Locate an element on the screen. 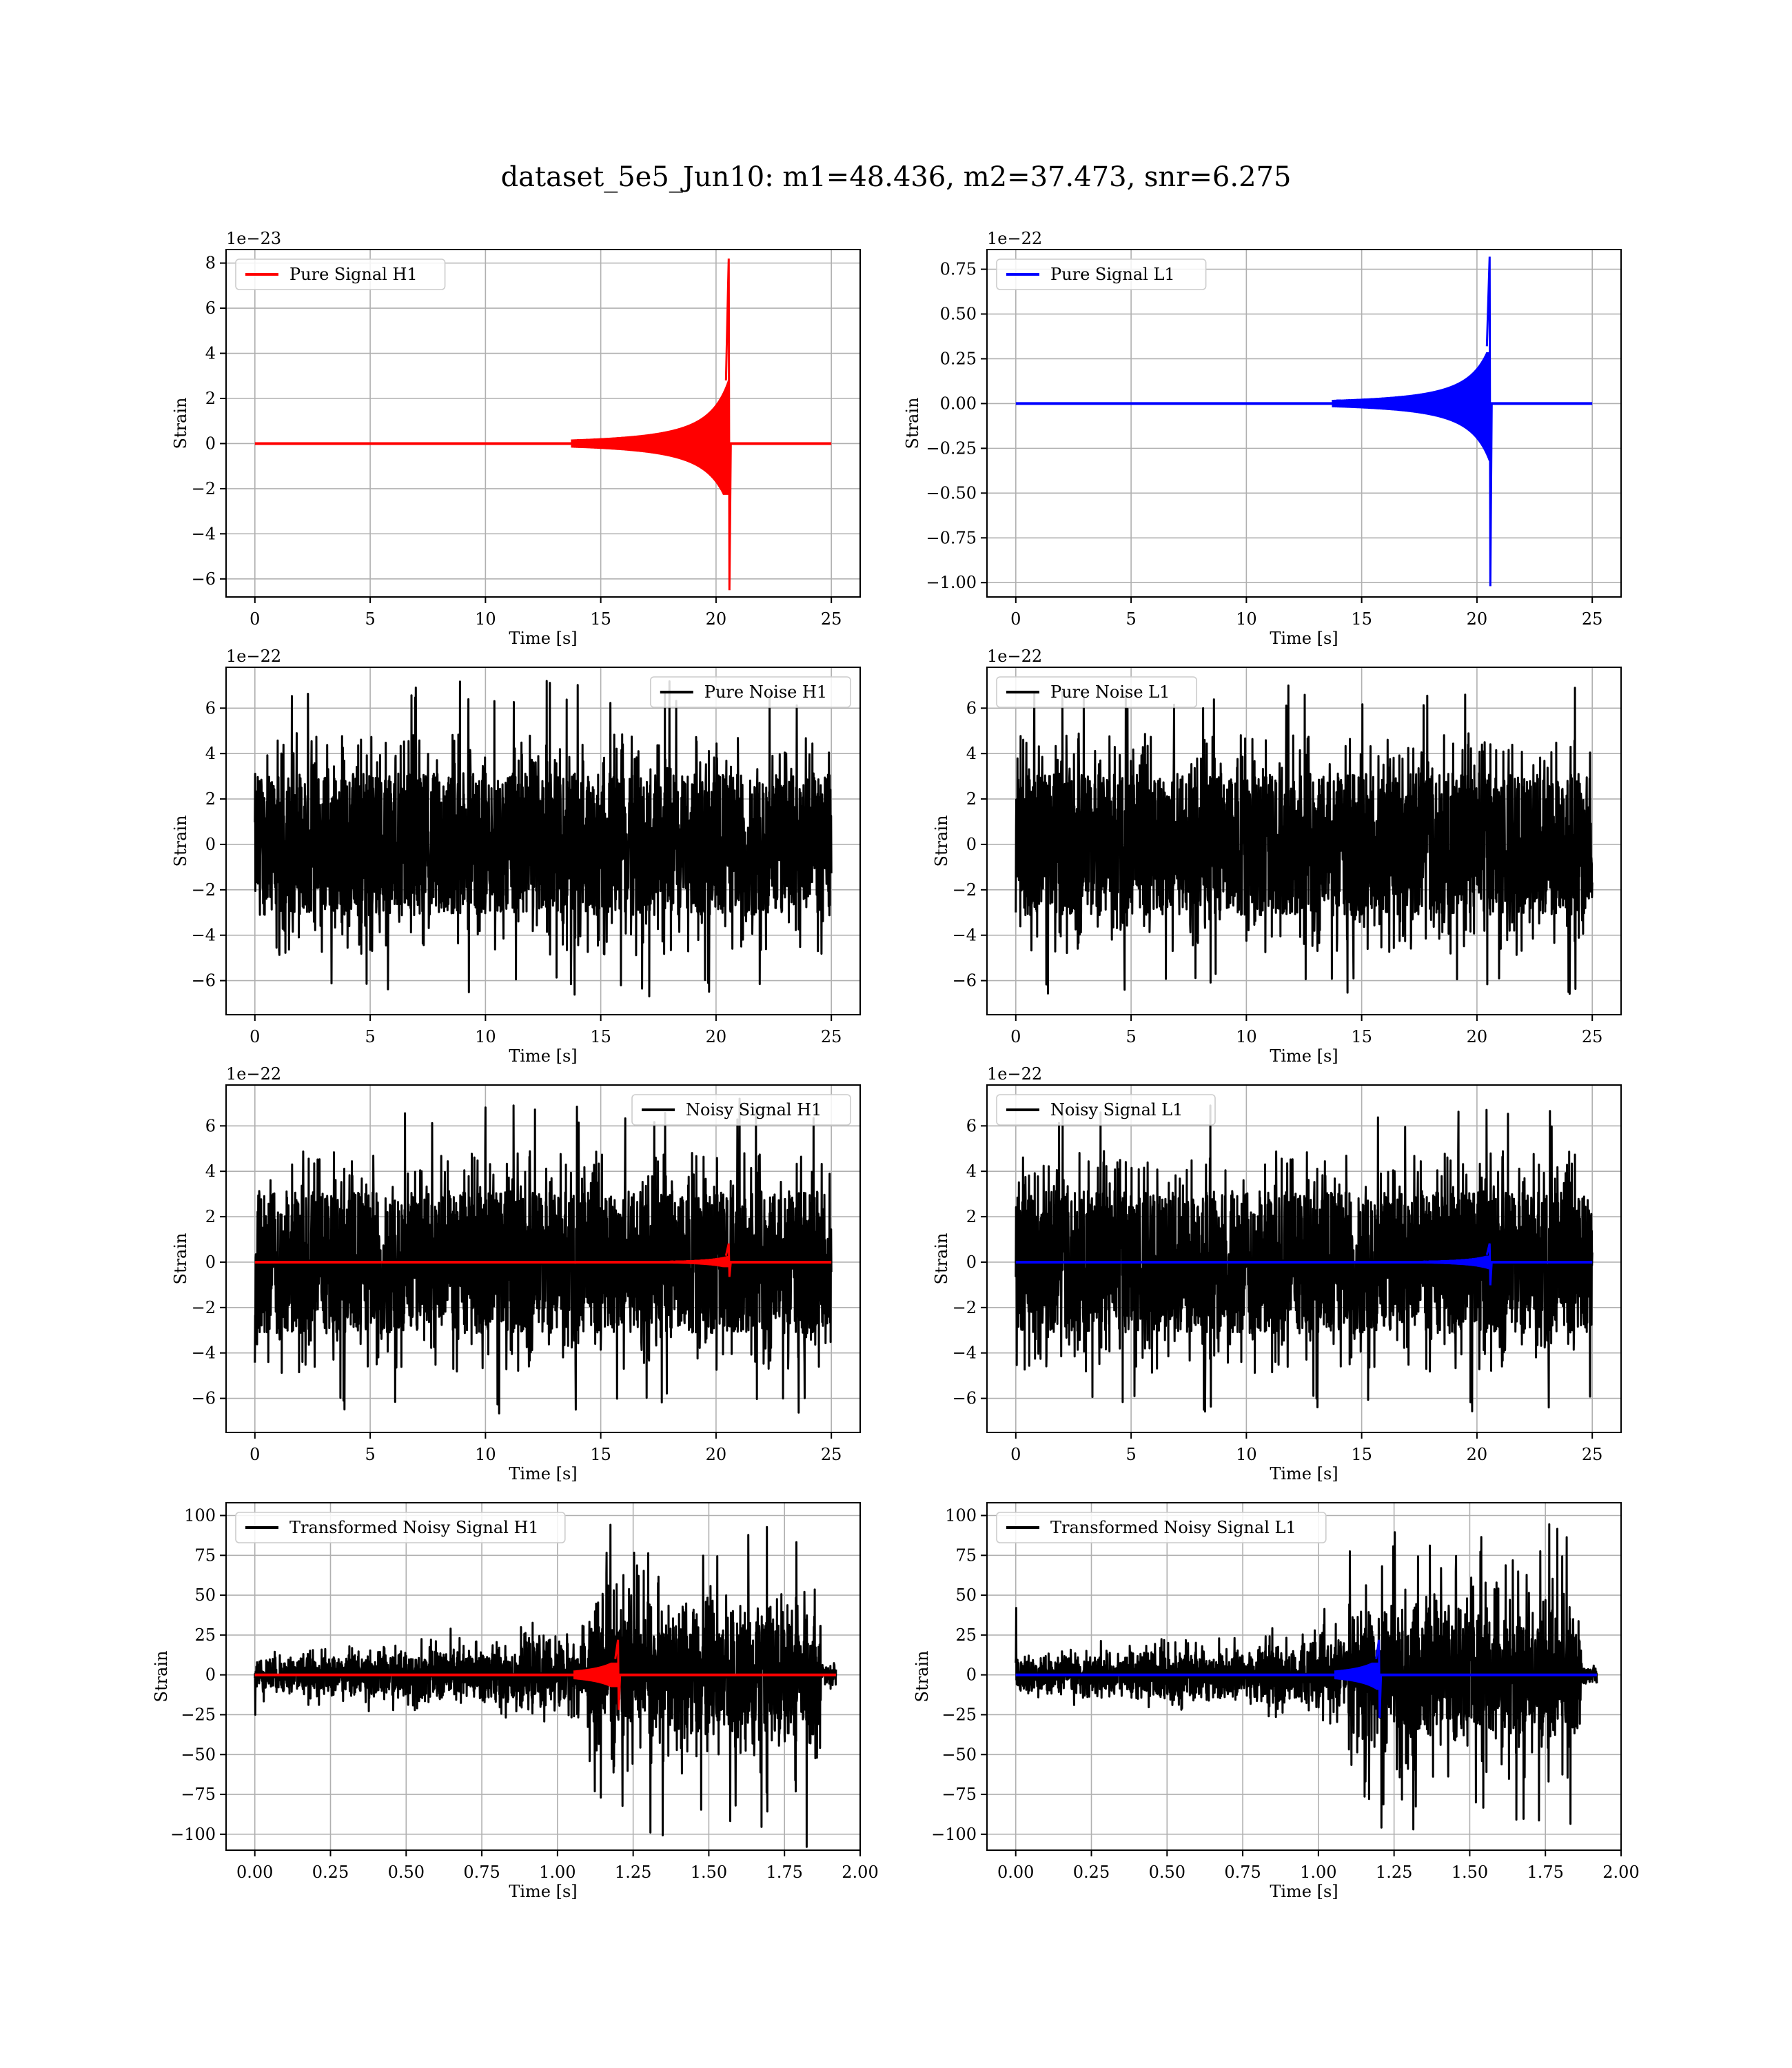 The width and height of the screenshot is (1792, 2068). legend-label: Pure Noise H1 is located at coordinates (765, 692).